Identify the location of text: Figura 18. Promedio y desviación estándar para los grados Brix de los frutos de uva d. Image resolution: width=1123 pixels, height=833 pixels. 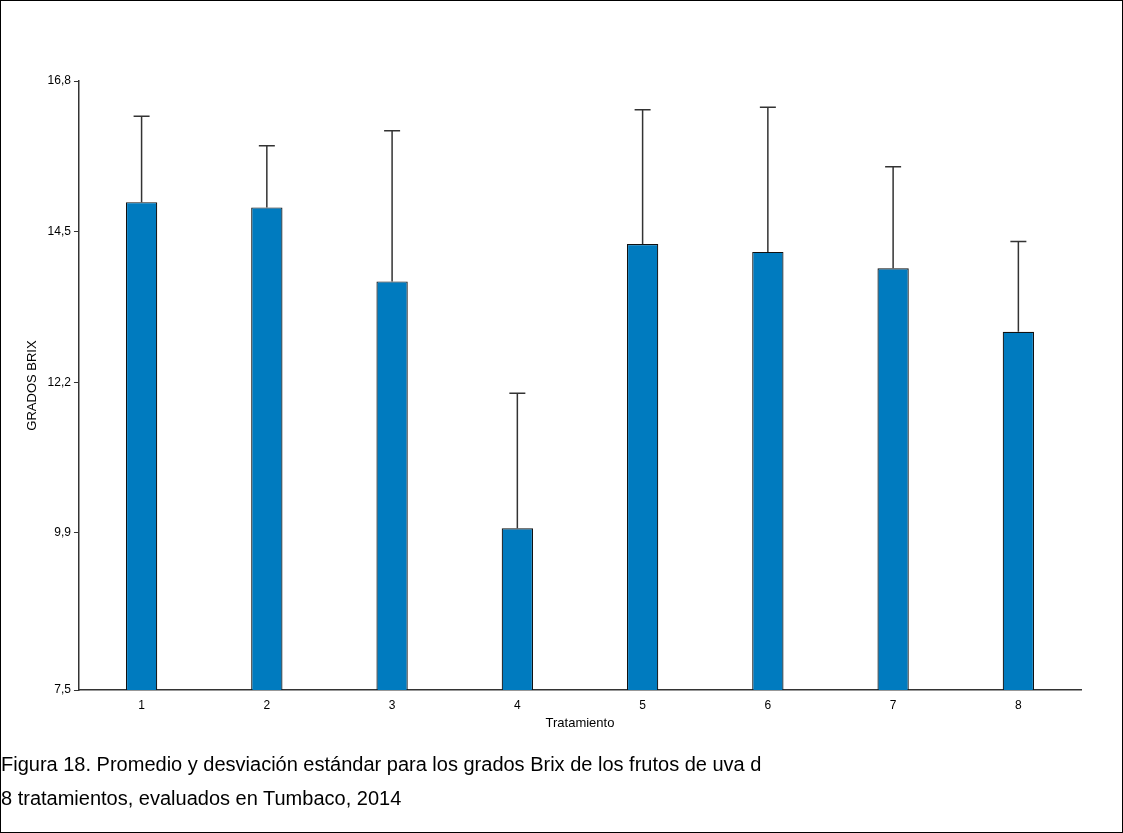
(381, 764).